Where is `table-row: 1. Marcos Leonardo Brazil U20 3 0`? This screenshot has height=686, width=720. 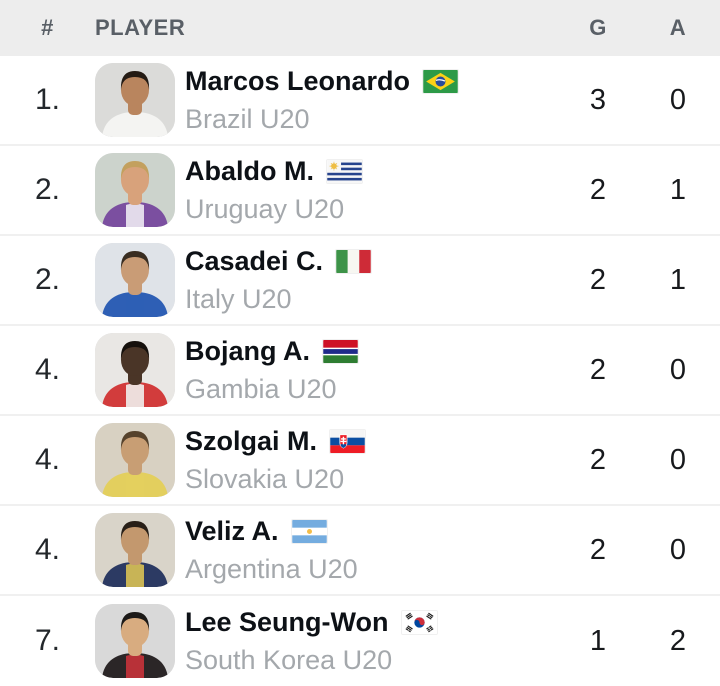
table-row: 1. Marcos Leonardo Brazil U20 3 0 is located at coordinates (360, 101).